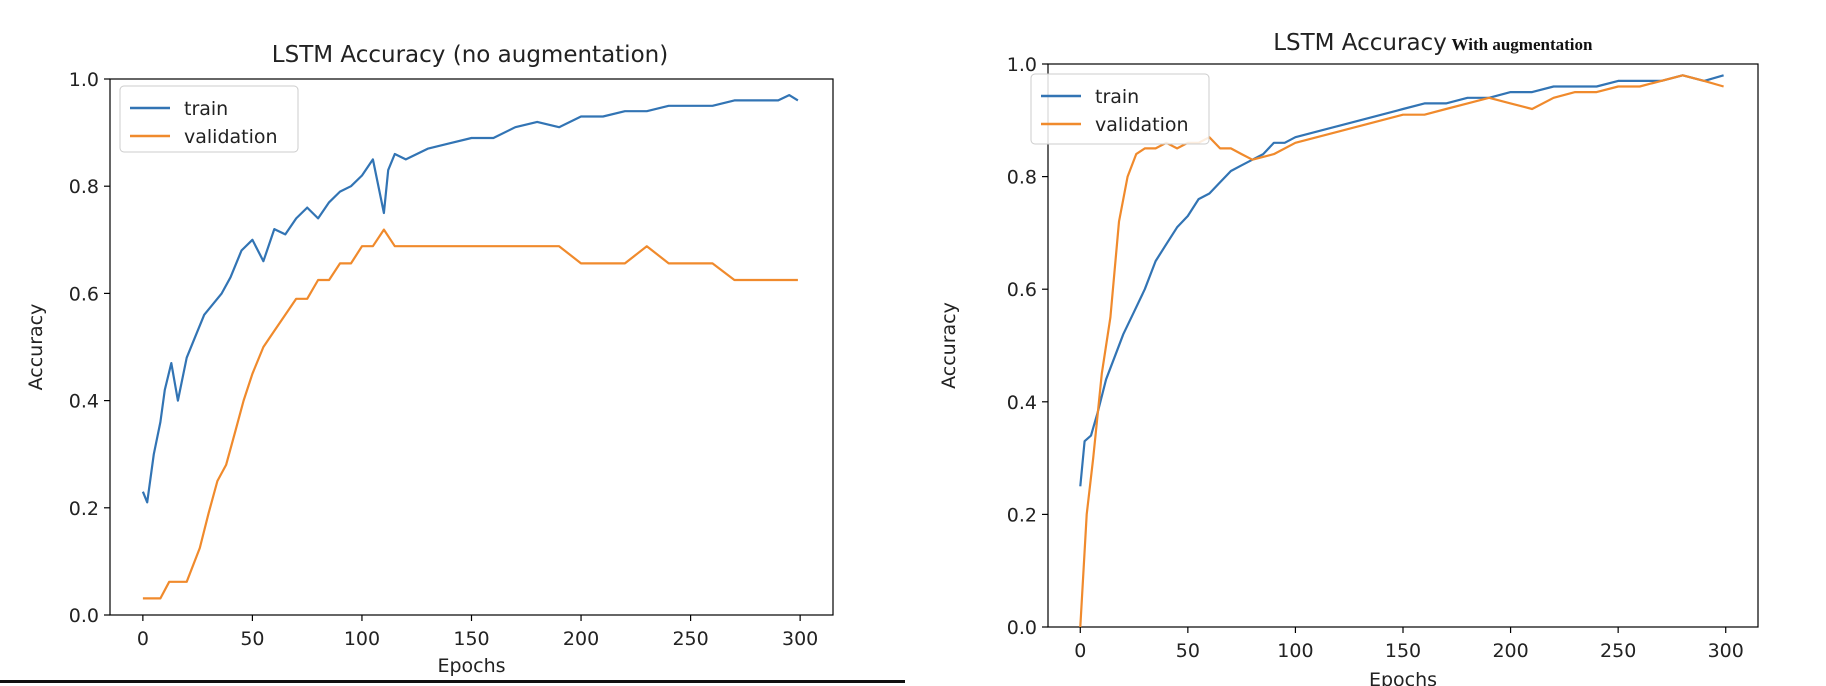 This screenshot has height=686, width=1826. I want to click on legend-box, so click(1120, 109).